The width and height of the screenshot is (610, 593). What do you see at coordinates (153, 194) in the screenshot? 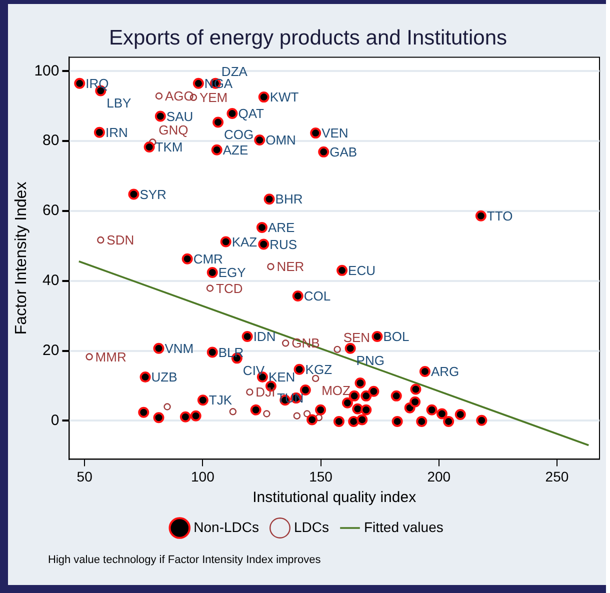
I see `data-label: SYR` at bounding box center [153, 194].